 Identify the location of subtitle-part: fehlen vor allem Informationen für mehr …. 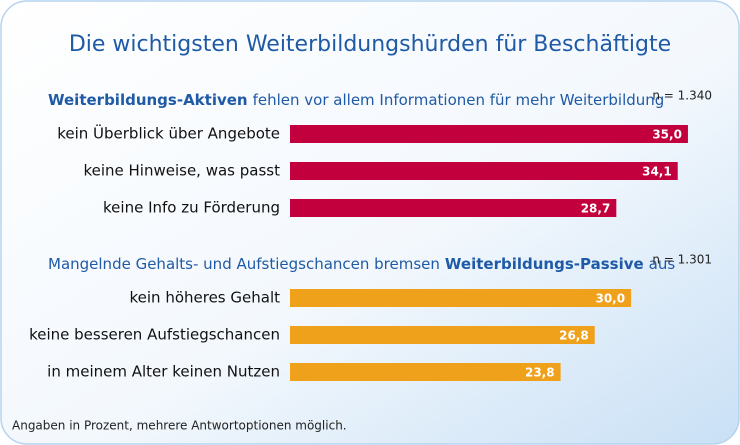
(459, 100).